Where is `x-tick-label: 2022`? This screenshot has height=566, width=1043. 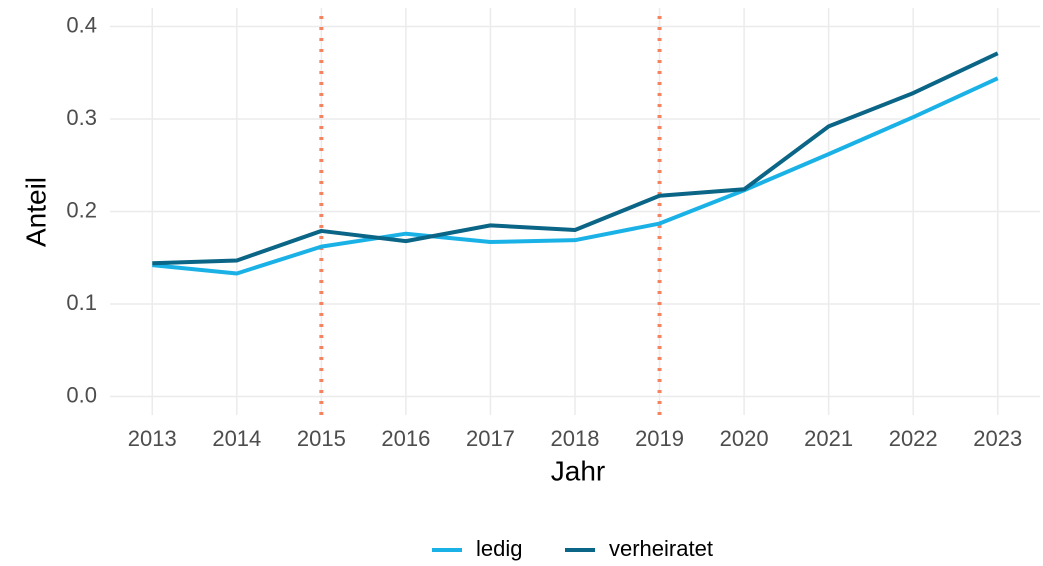
x-tick-label: 2022 is located at coordinates (913, 438).